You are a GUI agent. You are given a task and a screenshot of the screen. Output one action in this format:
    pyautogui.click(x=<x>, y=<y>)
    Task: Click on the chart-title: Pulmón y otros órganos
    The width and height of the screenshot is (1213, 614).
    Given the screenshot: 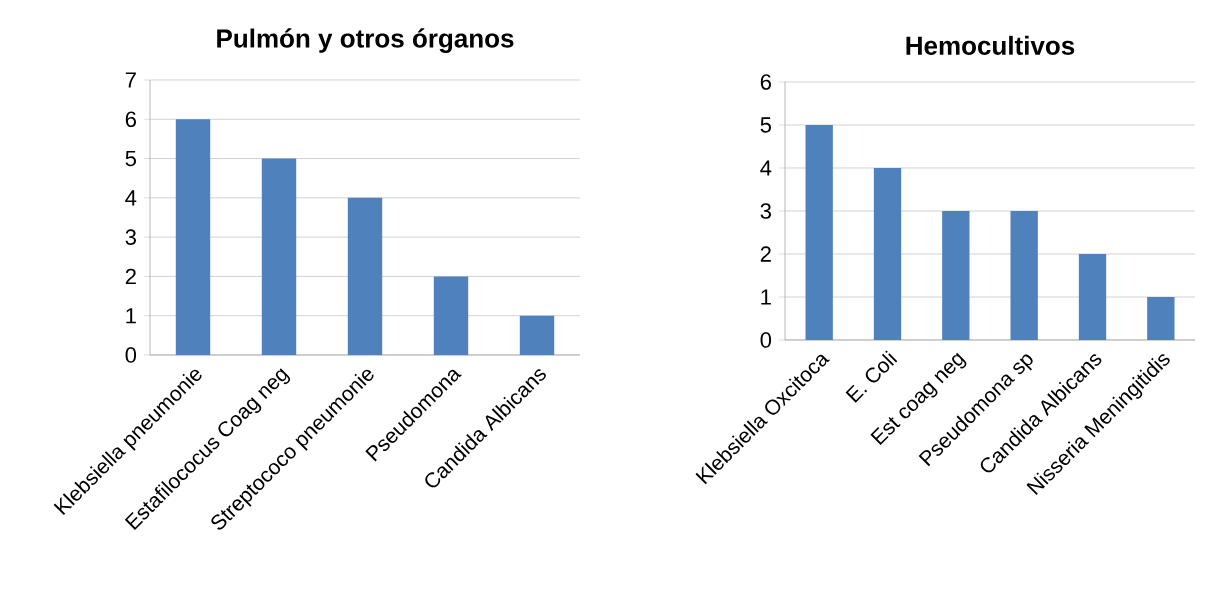 What is the action you would take?
    pyautogui.click(x=365, y=40)
    